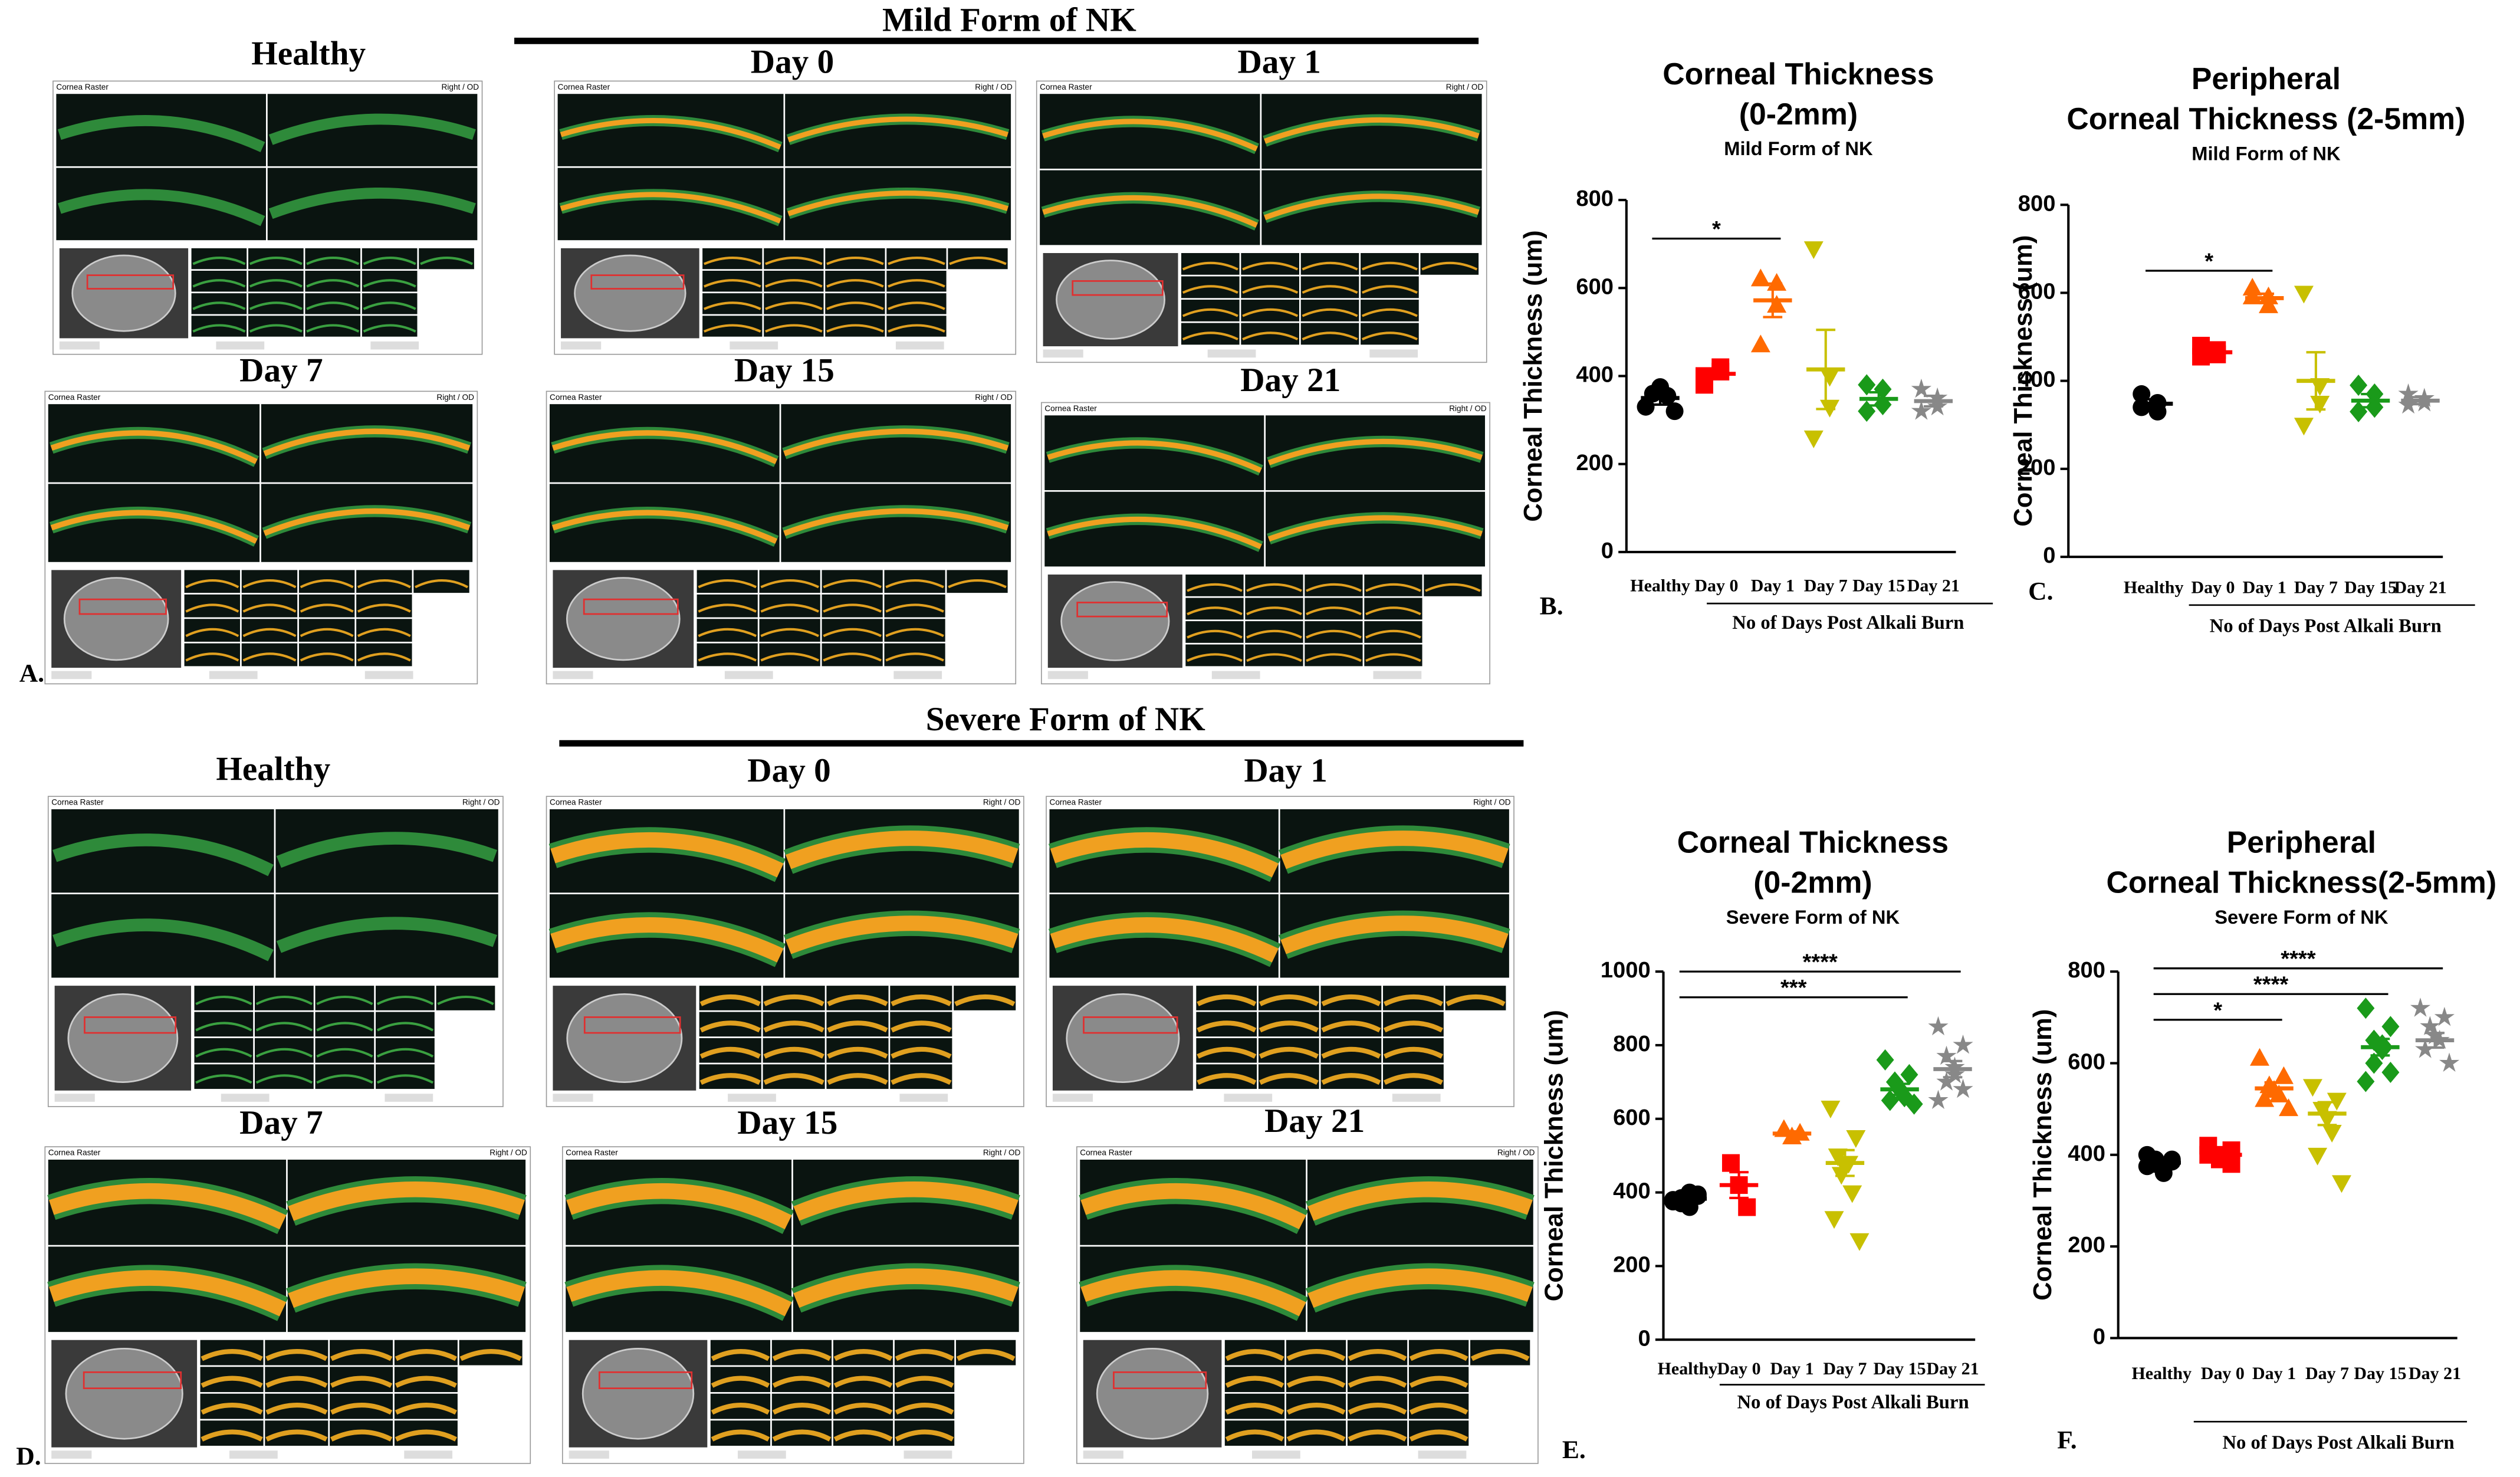 The height and width of the screenshot is (1477, 2520). I want to click on x-tick-label: Day 1, so click(2264, 587).